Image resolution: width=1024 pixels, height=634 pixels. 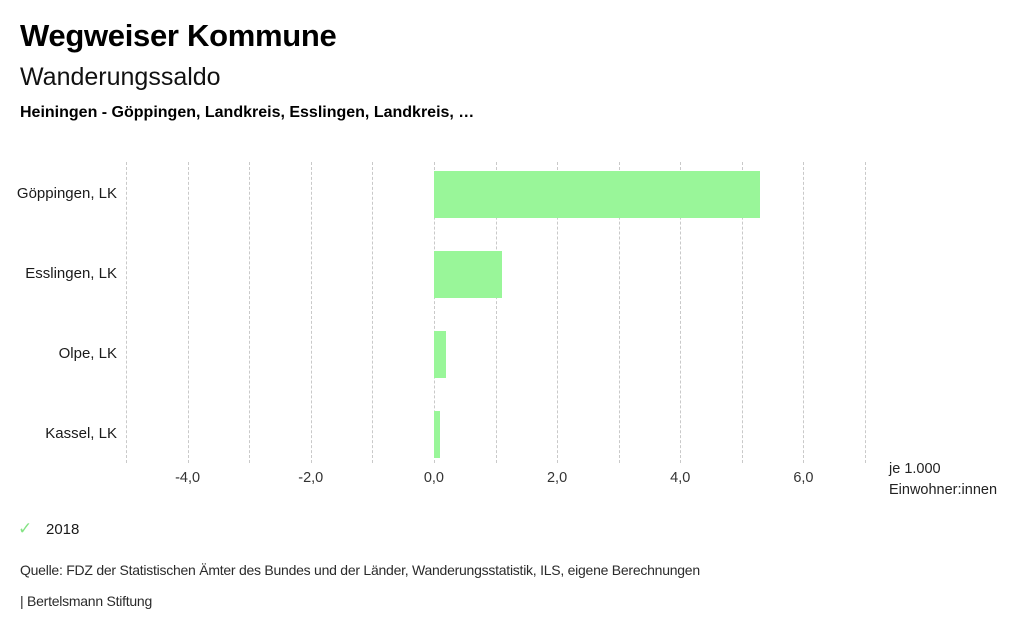 What do you see at coordinates (71, 273) in the screenshot?
I see `category-label: Esslingen, LK` at bounding box center [71, 273].